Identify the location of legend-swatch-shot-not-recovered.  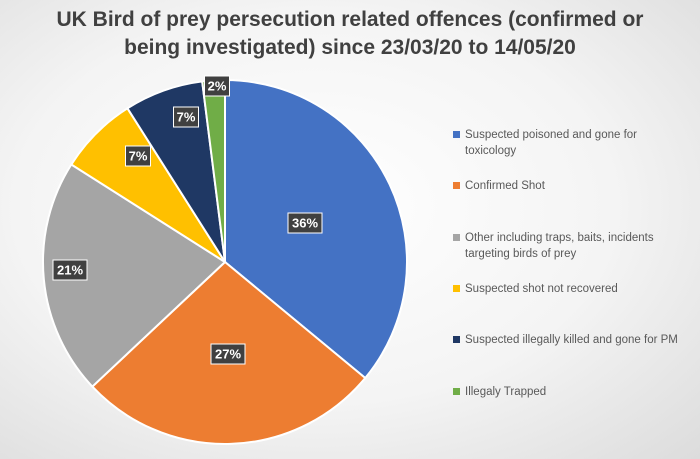
(456, 288).